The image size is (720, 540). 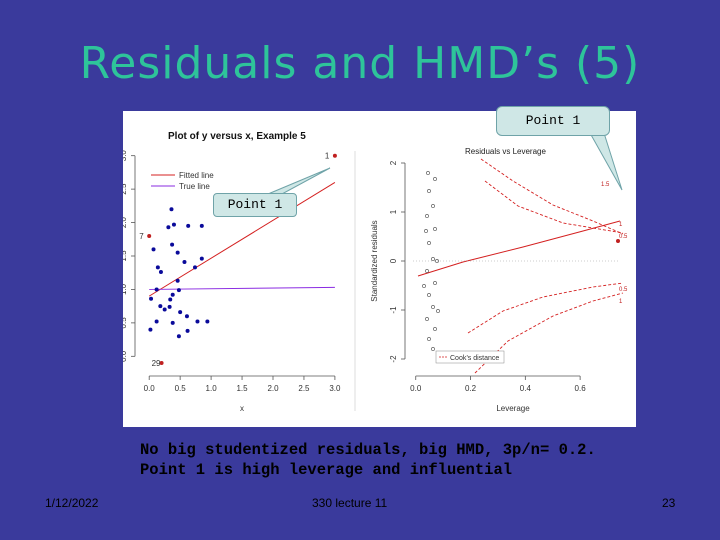 What do you see at coordinates (150, 388) in the screenshot?
I see `chart1-x-tick-label: 0.0` at bounding box center [150, 388].